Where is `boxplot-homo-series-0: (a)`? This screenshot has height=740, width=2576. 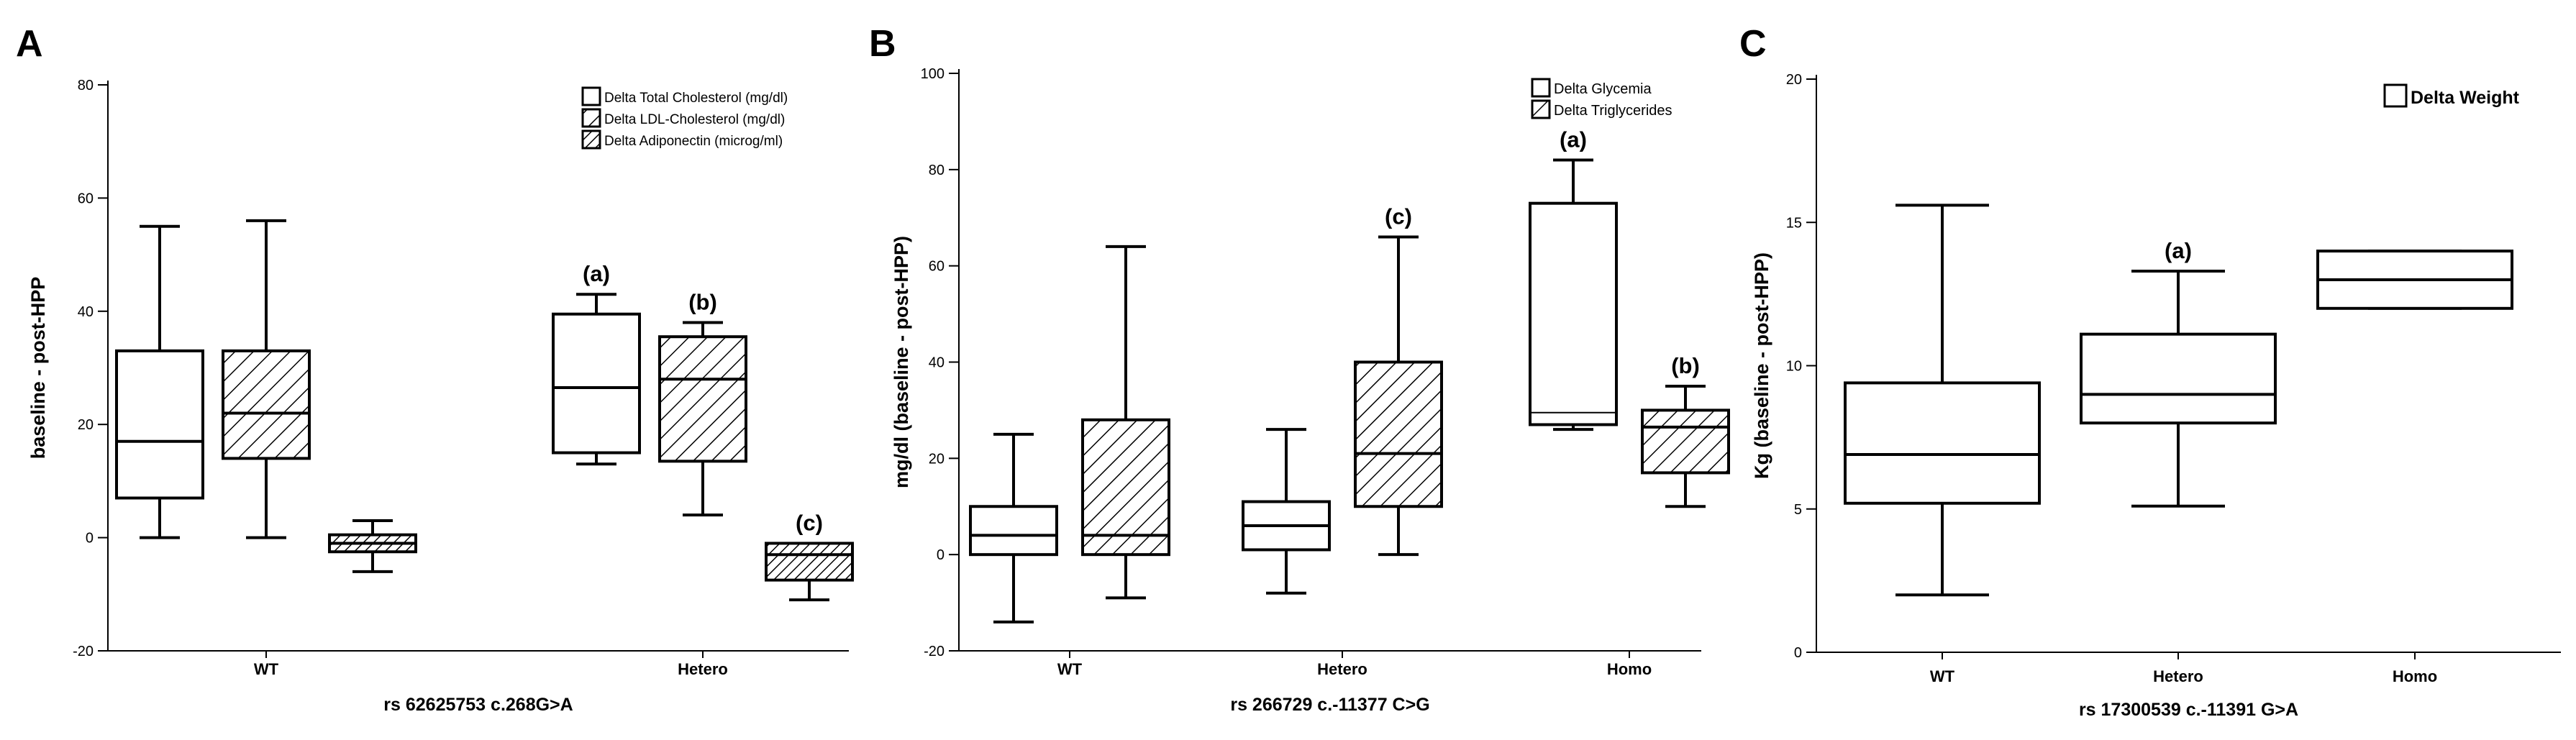
boxplot-homo-series-0: (a) is located at coordinates (1573, 279).